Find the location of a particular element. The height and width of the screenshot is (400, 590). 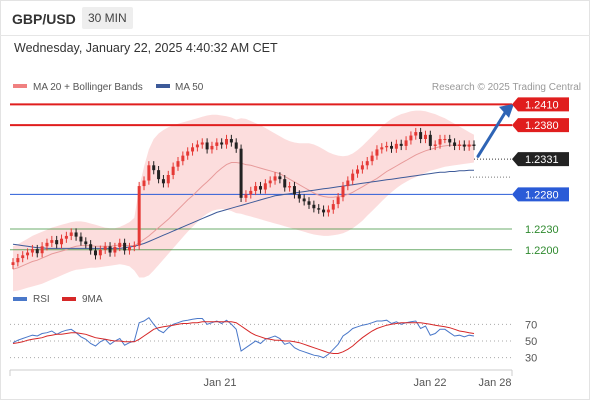

rsi-tick-label: 30 is located at coordinates (531, 359).